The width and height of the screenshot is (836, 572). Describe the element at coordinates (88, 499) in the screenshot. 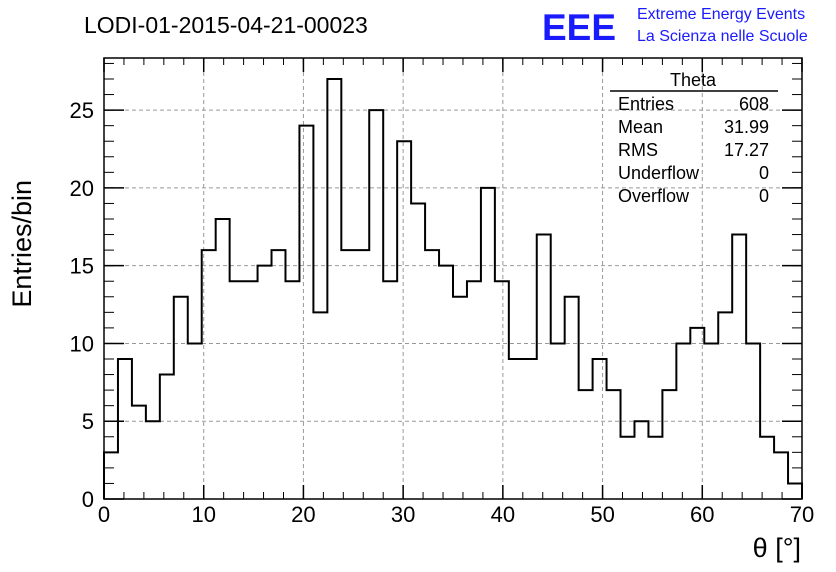

I see `y-tick-label: 0` at that location.